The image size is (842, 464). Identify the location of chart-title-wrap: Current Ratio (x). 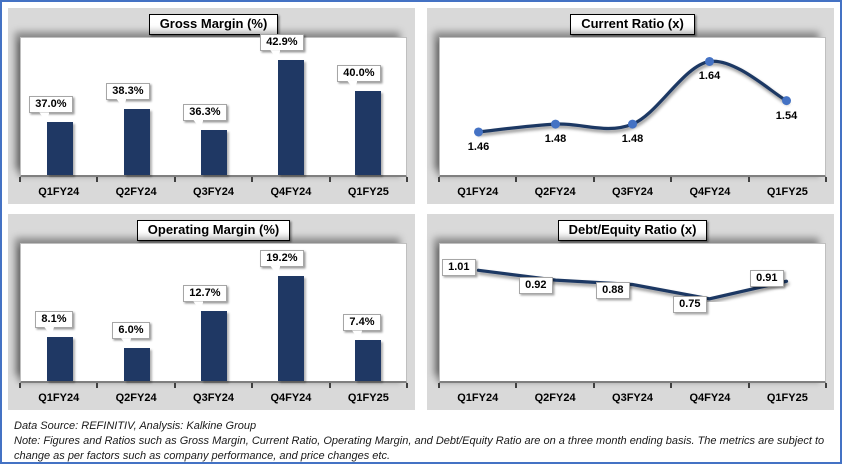
(632, 24).